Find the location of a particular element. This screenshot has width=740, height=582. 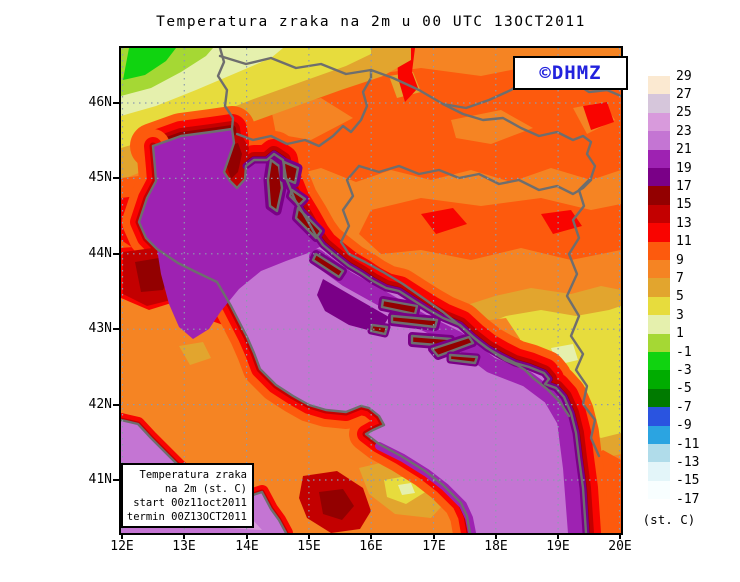

border-croatia-bosnia-south is located at coordinates (455, 291).